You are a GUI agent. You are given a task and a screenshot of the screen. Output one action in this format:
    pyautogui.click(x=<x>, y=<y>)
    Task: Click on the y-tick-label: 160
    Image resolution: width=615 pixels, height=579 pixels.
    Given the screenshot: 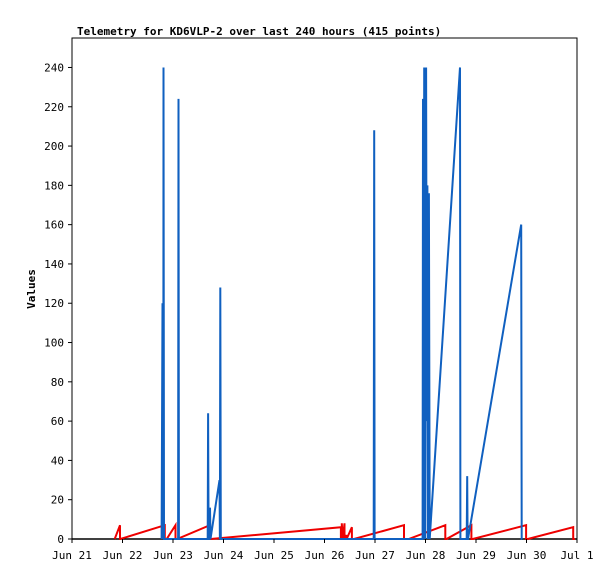 What is the action you would take?
    pyautogui.click(x=54, y=225)
    